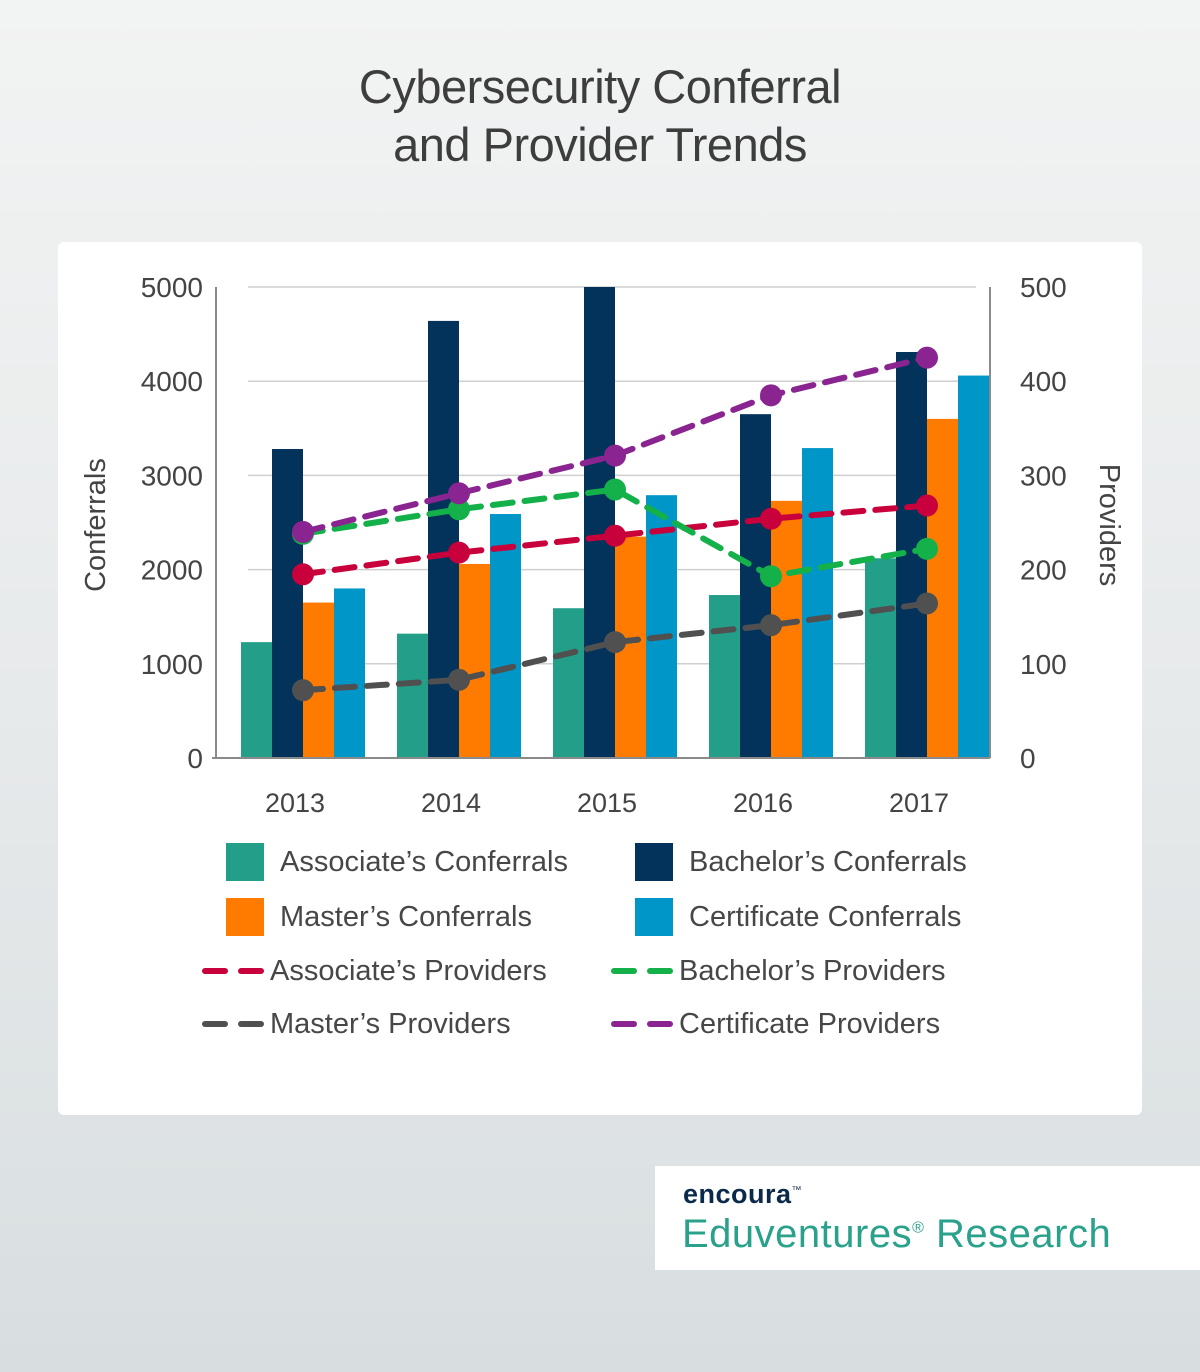  What do you see at coordinates (615, 489) in the screenshot?
I see `point-bachelors-providers-2015` at bounding box center [615, 489].